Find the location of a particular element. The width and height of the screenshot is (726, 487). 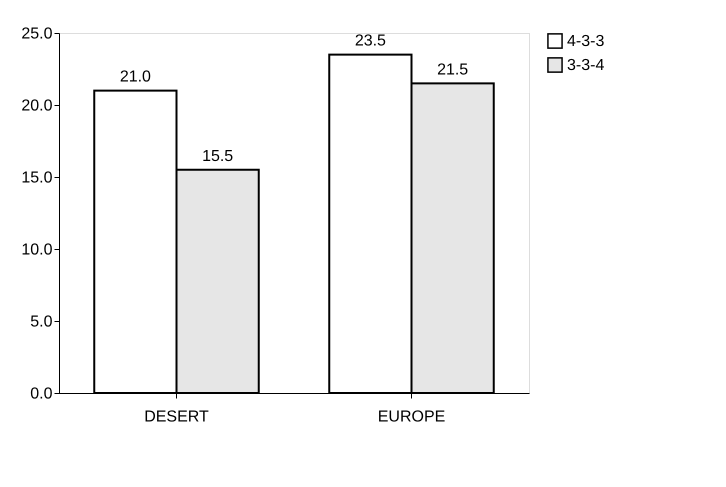

data-label: 23.5 is located at coordinates (370, 41).